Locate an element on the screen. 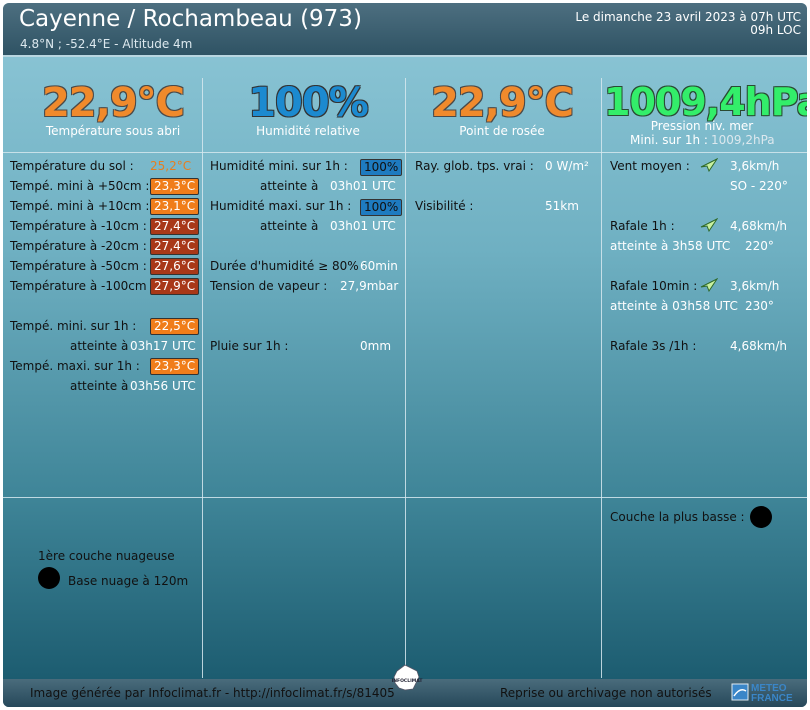  station-coords: 4.8°N ; -52.4°E - Altitude 4m is located at coordinates (106, 44).